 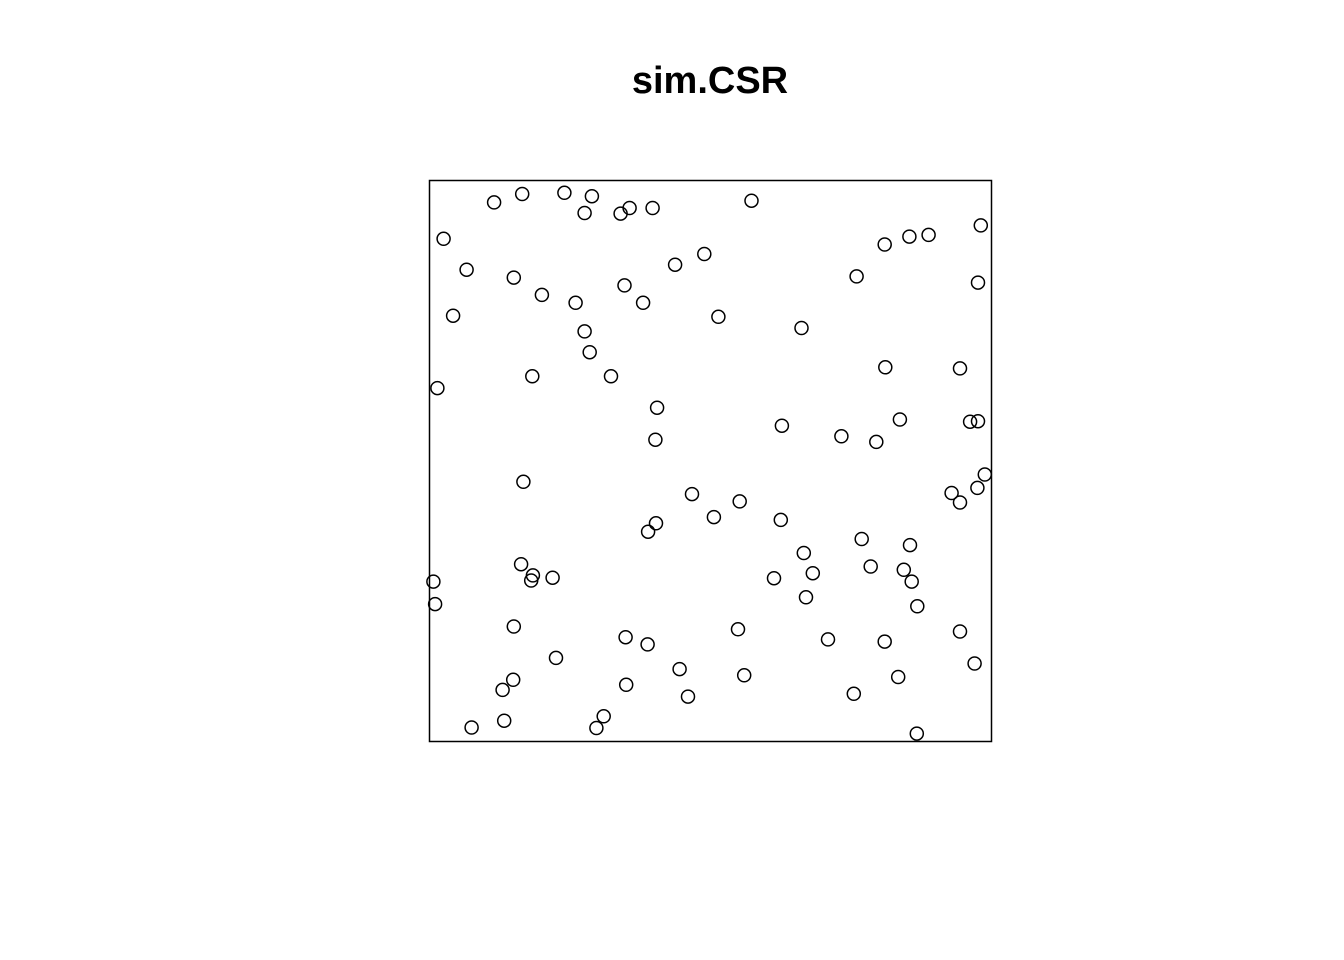 What do you see at coordinates (710, 81) in the screenshot?
I see `chart-title: sim.CSR` at bounding box center [710, 81].